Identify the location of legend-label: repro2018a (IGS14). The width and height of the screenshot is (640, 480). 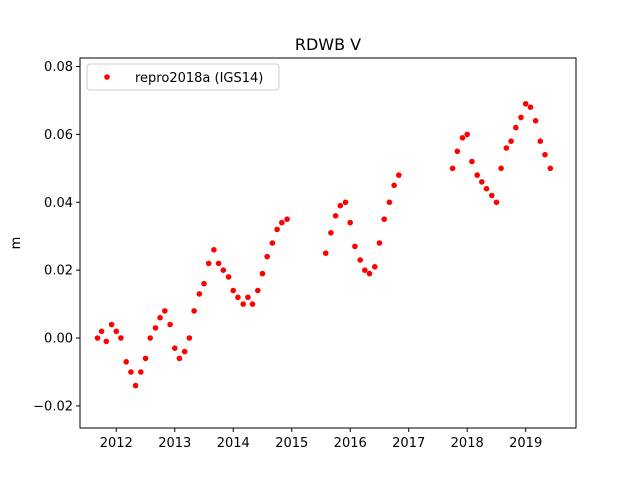
(199, 78).